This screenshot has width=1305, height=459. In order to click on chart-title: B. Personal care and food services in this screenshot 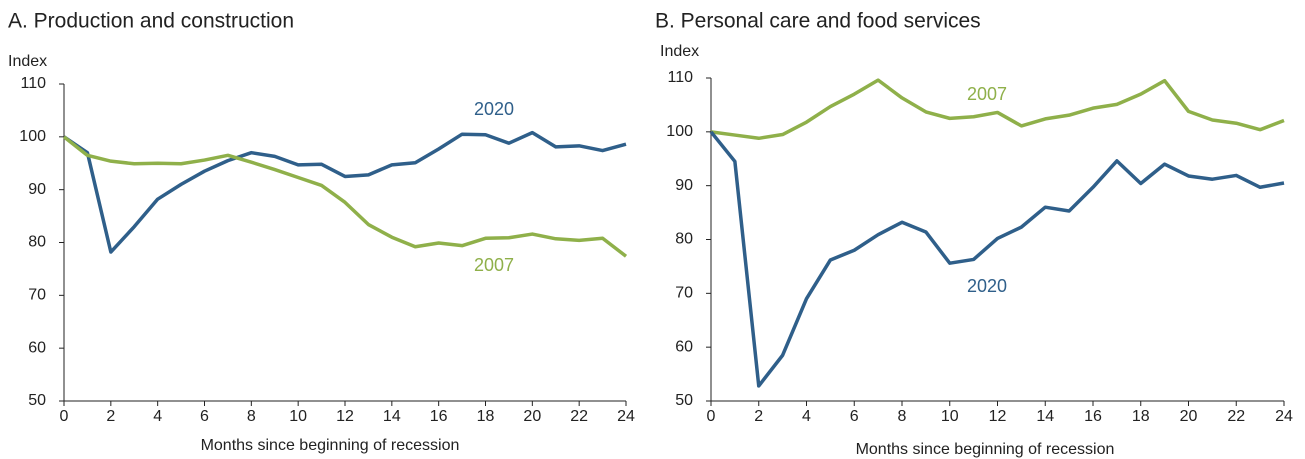, I will do `click(818, 21)`.